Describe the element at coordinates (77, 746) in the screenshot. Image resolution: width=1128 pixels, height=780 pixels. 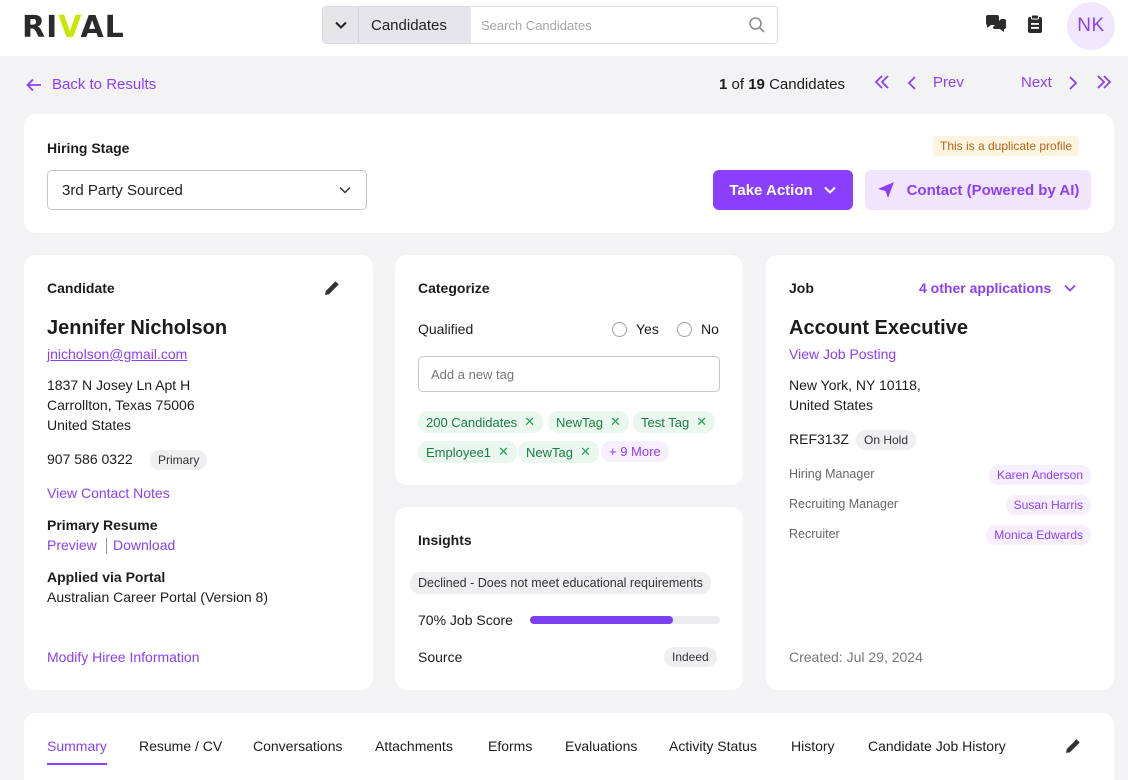
I see `tab-summary: Summary` at that location.